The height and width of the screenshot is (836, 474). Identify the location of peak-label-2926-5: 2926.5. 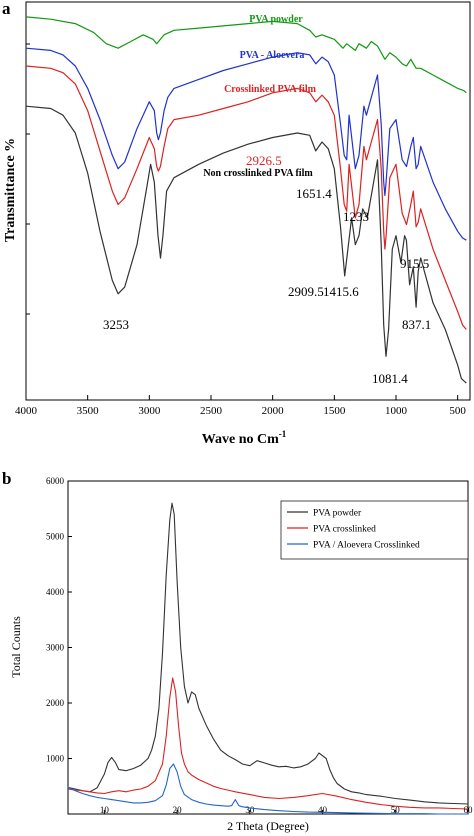
(264, 160).